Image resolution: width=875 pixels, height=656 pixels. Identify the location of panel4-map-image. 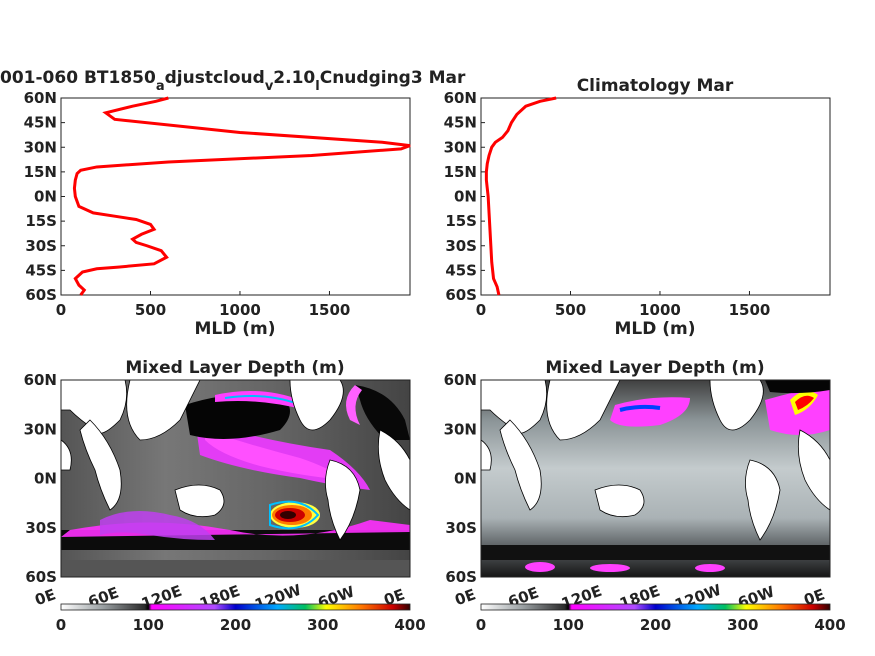
(655, 478).